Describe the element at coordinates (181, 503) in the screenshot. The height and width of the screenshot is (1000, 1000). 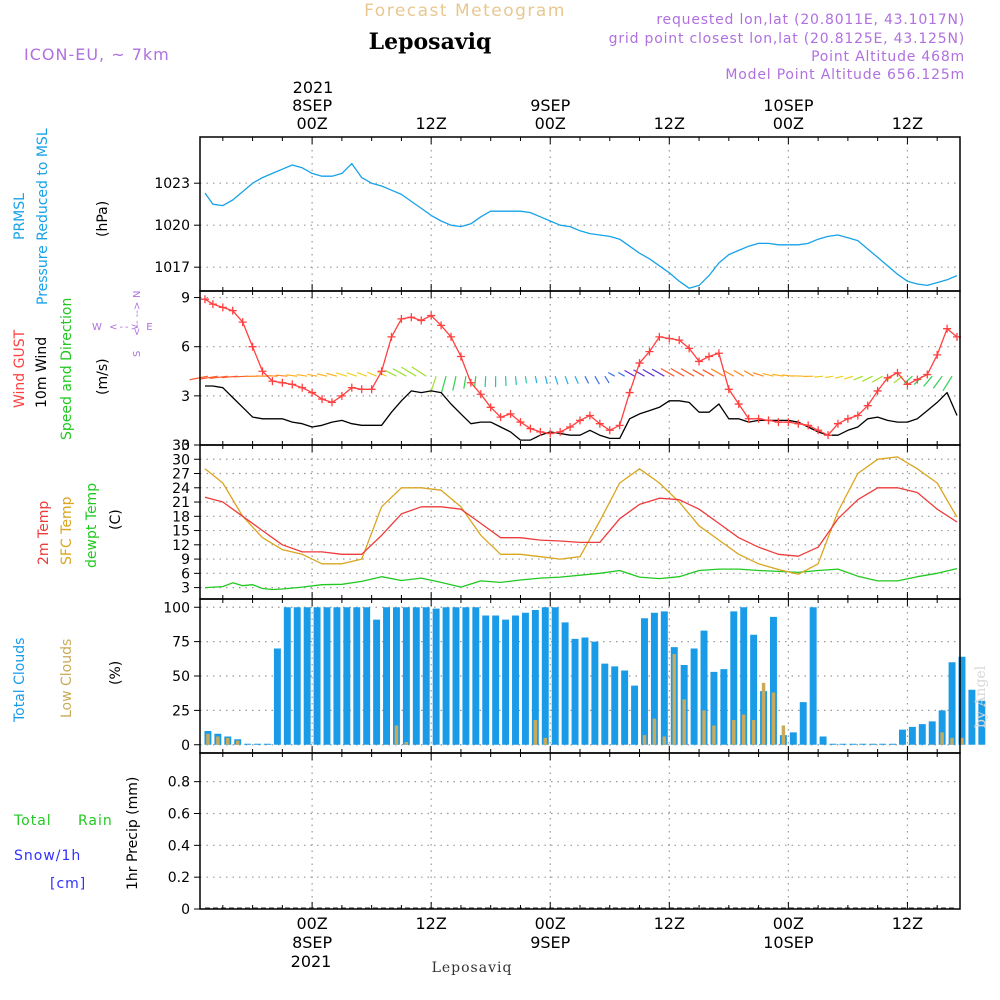
I see `y-tick-label: 21` at that location.